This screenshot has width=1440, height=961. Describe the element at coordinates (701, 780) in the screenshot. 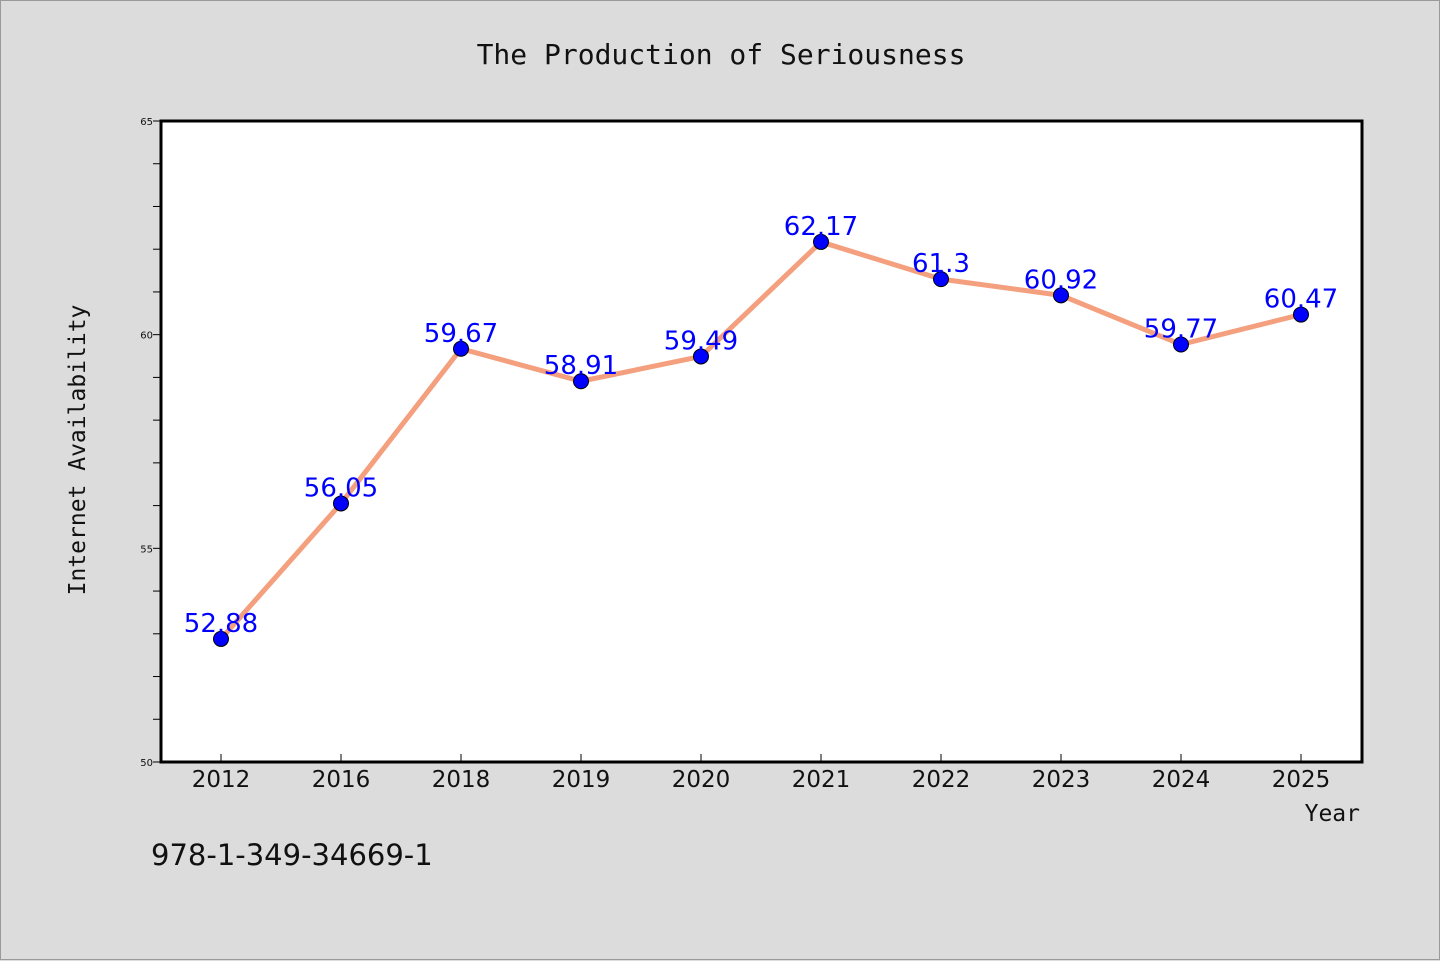

I see `x-tick-label: 2020` at that location.